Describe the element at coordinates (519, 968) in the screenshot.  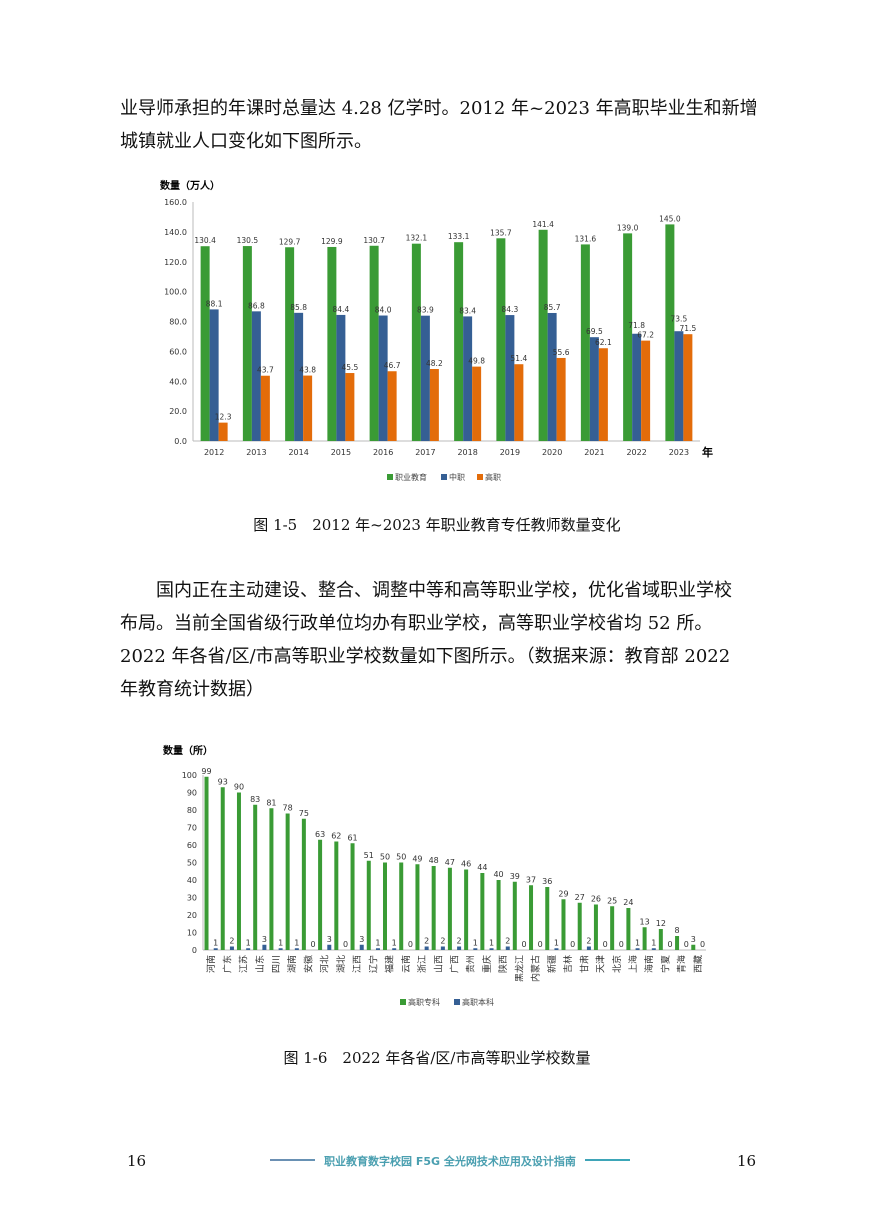
I see `x-tick-label: 黑龙江` at that location.